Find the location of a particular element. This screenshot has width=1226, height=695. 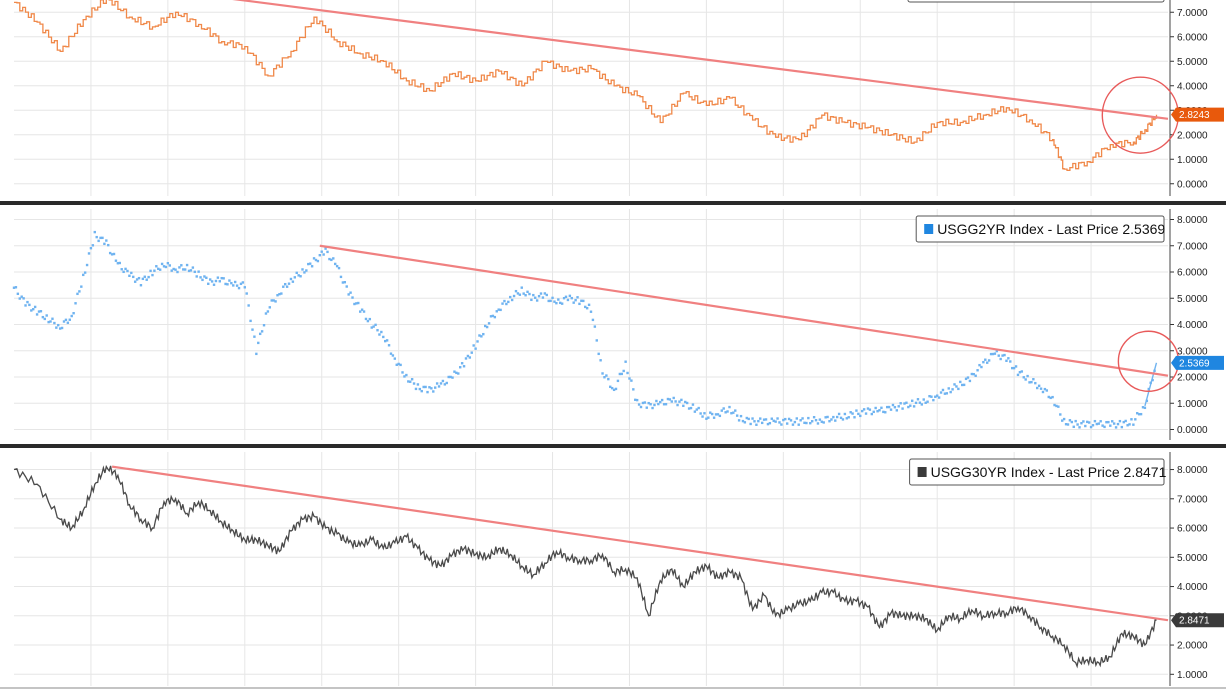

top-last-price-tag-text: 2.8243 is located at coordinates (1194, 115).